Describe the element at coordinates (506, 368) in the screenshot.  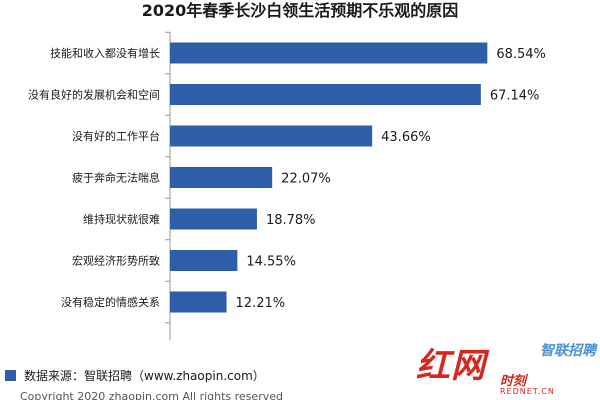
I see `rednet-watermark: 红网 智联招聘 时刻 REDNET.CN` at that location.